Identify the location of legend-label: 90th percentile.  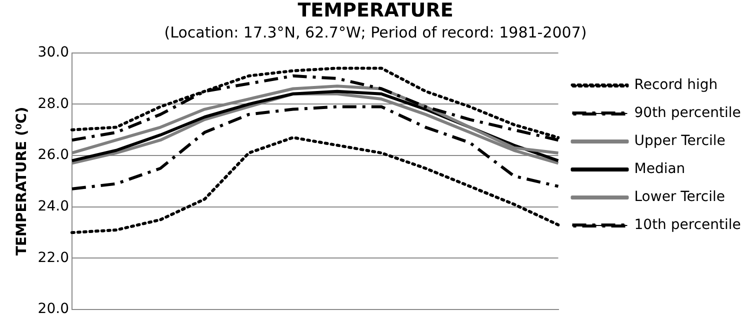
(687, 113).